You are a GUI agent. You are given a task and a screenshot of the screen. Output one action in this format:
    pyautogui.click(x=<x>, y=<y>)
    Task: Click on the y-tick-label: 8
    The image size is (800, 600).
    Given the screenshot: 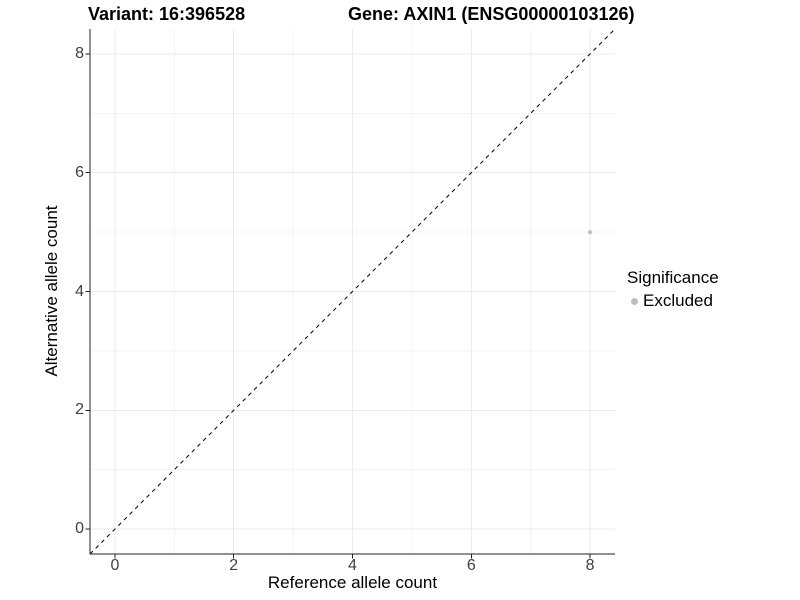 What is the action you would take?
    pyautogui.click(x=79, y=53)
    